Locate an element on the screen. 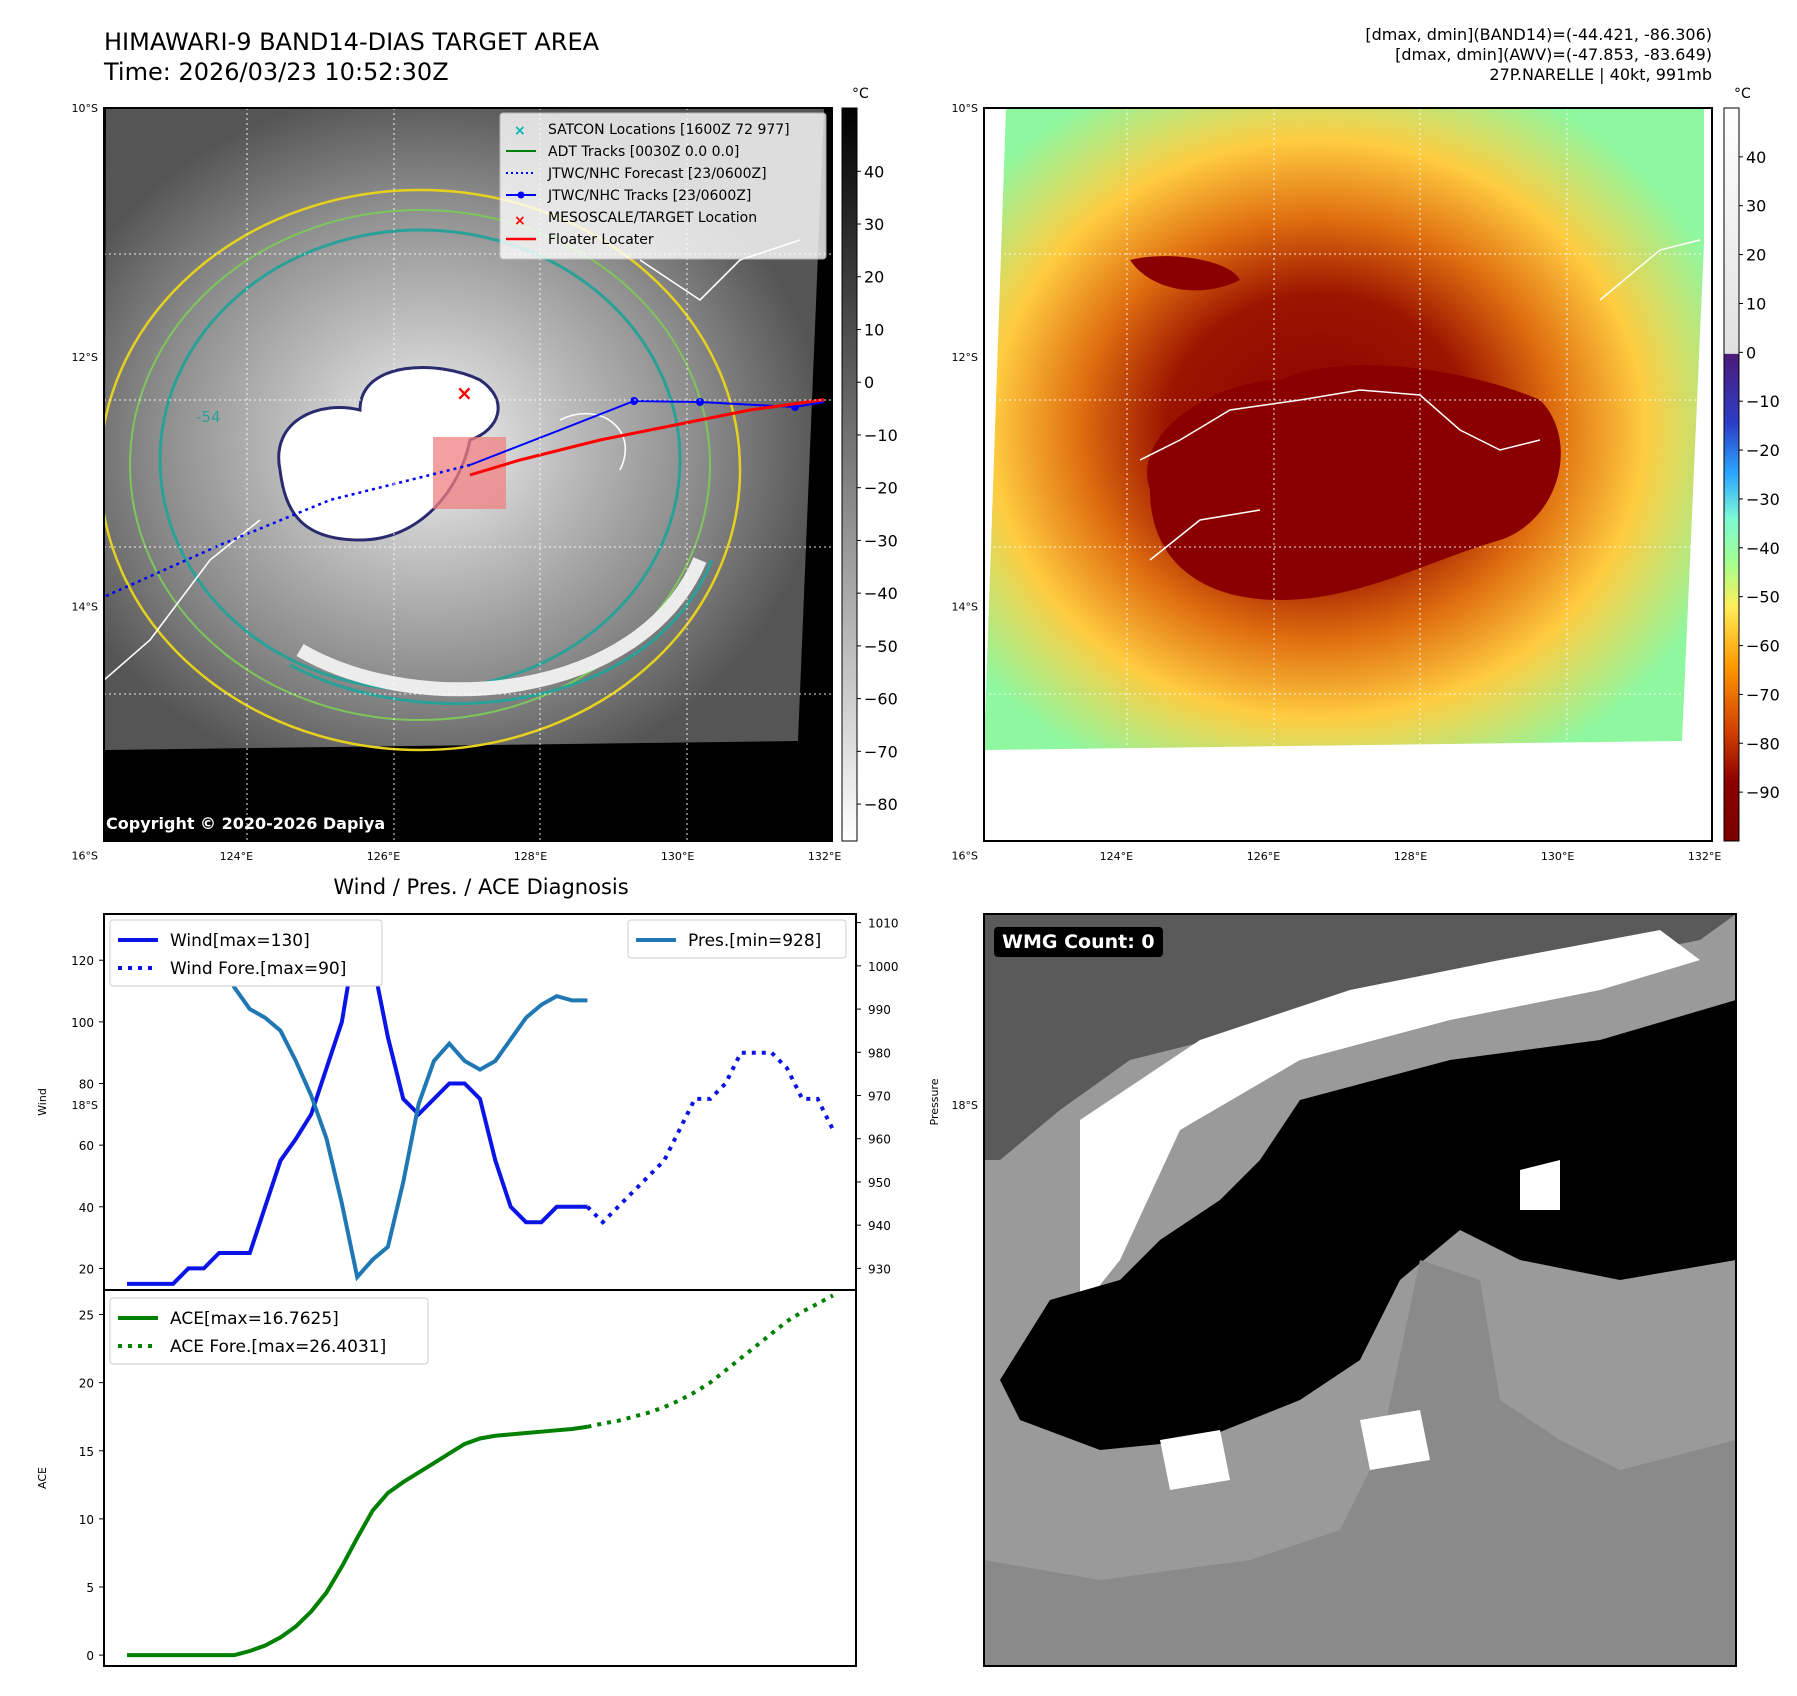 The width and height of the screenshot is (1797, 1696). lon-tick-label: 130°E is located at coordinates (1557, 856).